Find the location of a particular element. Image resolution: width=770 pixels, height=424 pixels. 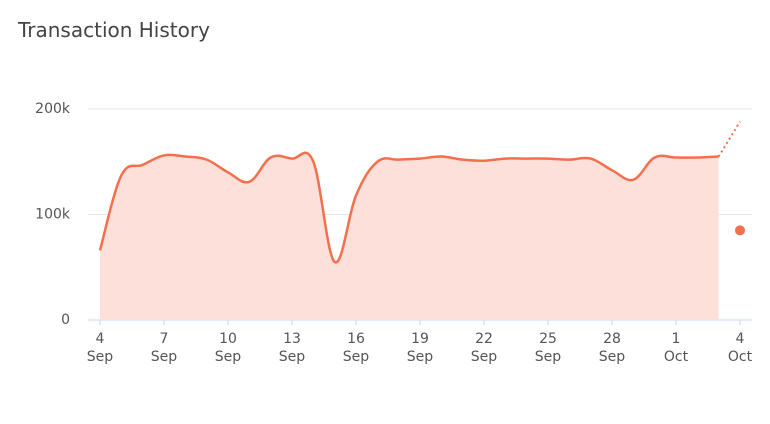

x-tick-label: 16 Sep is located at coordinates (356, 348).